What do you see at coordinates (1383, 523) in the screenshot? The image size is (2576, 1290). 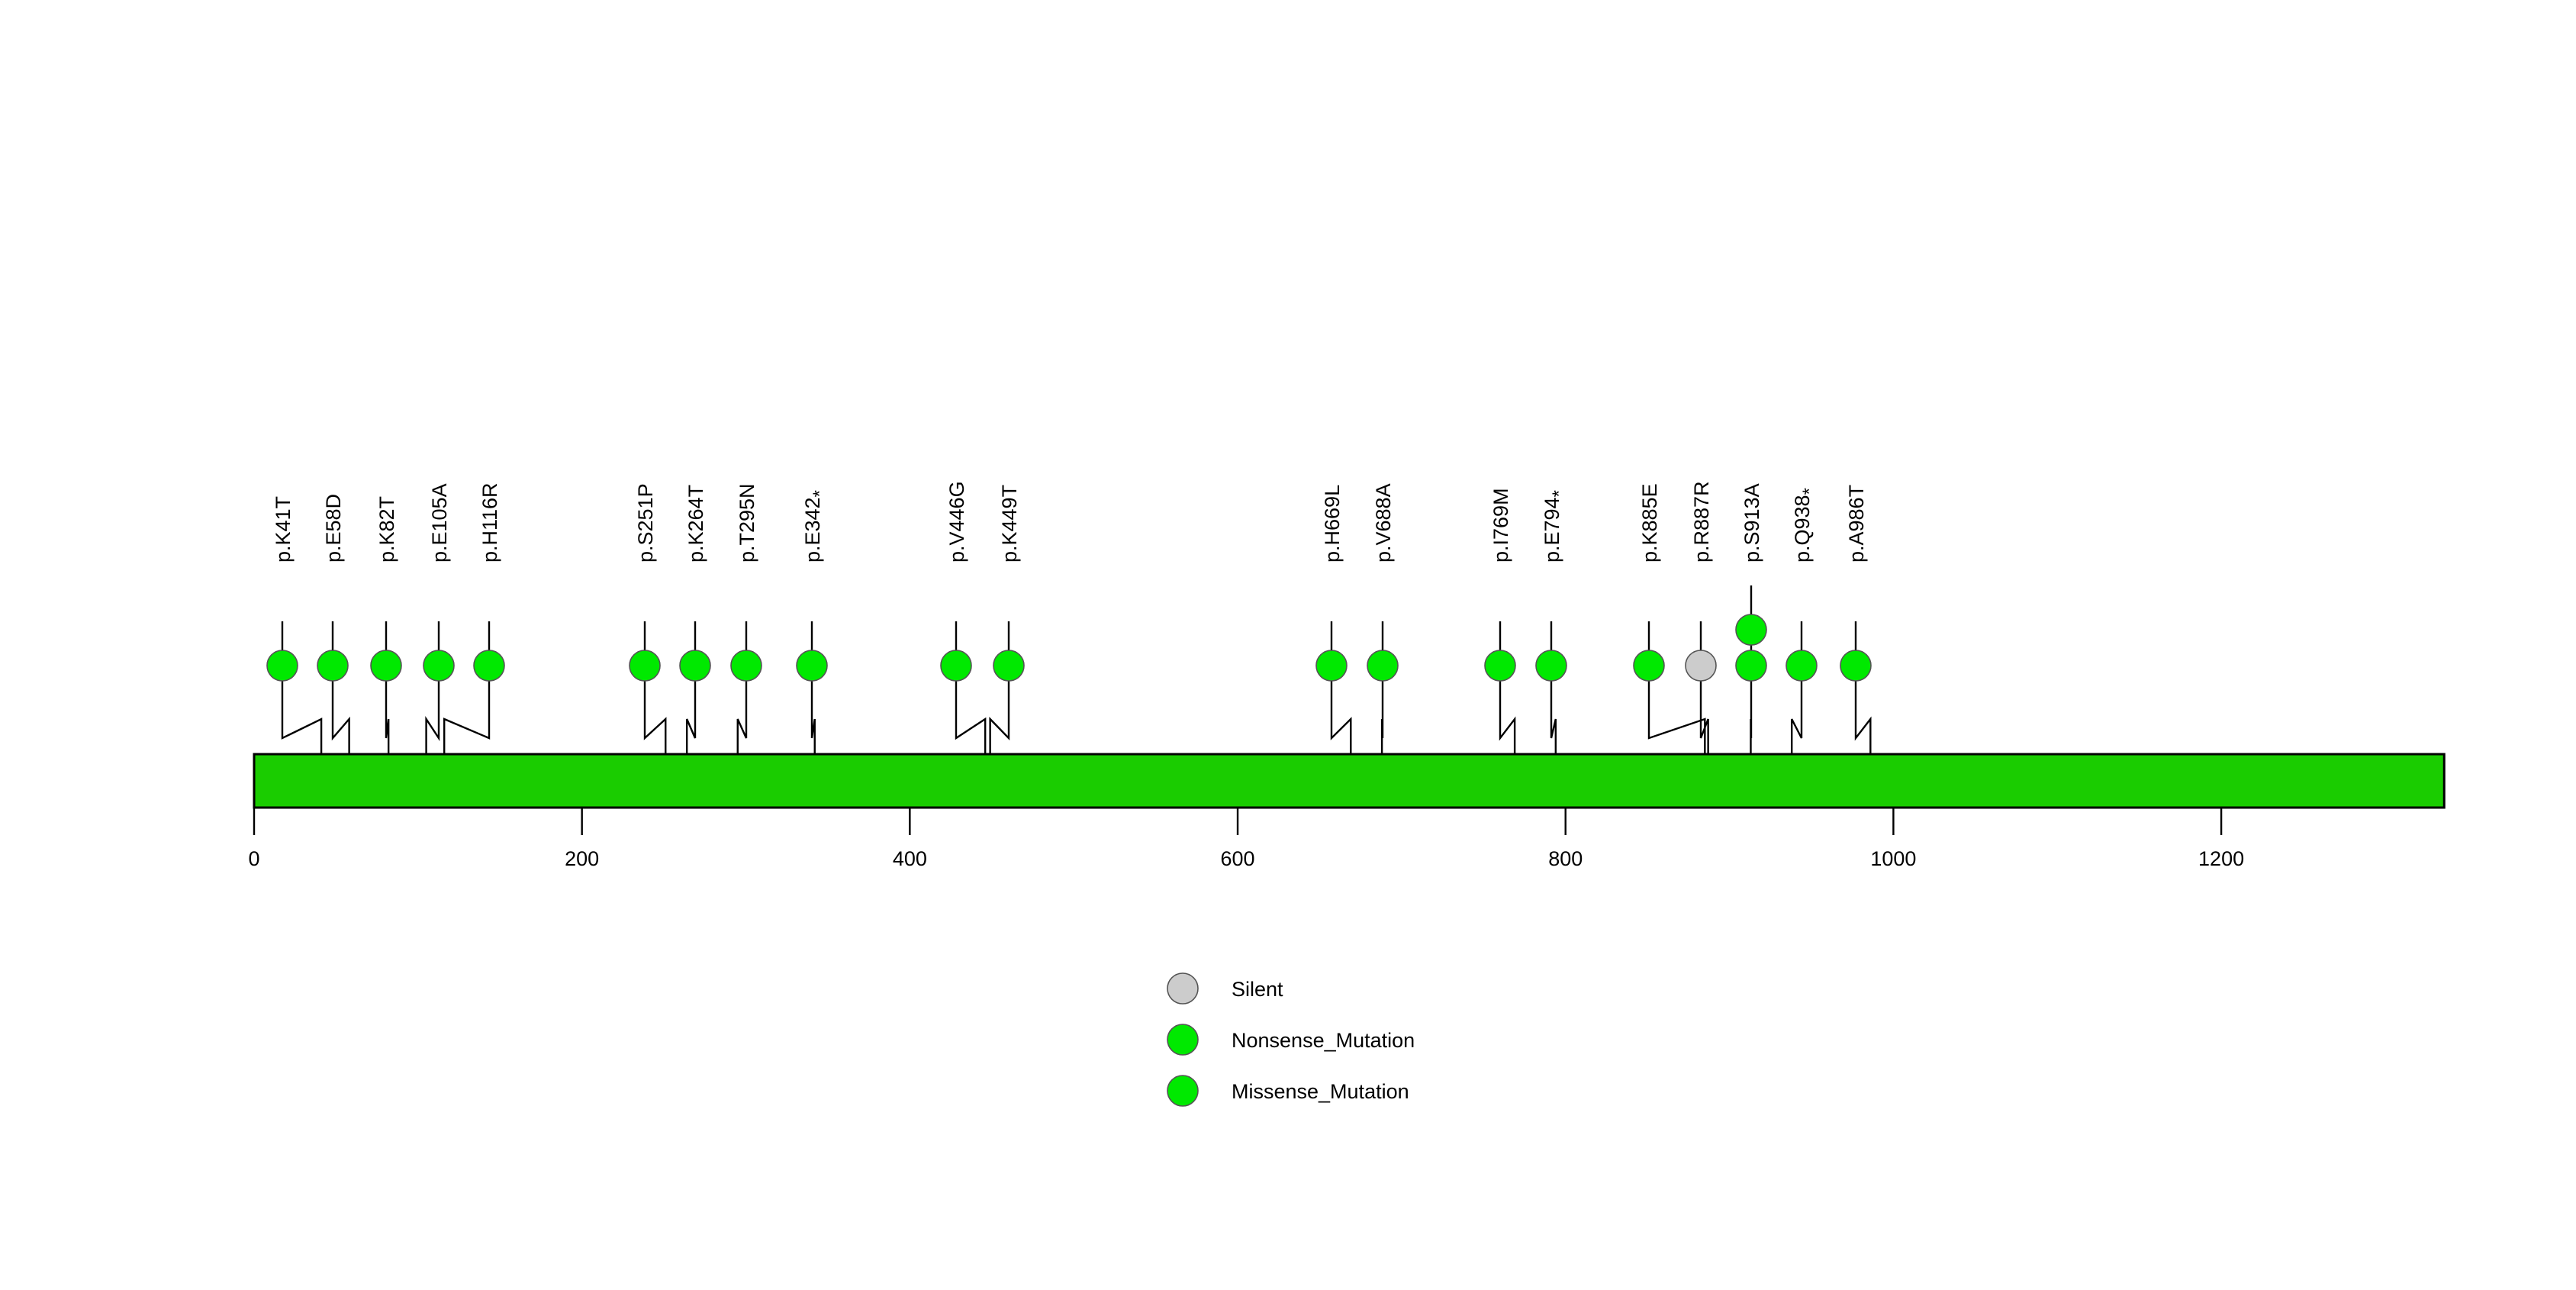 I see `mutation-label: p.V688A` at bounding box center [1383, 523].